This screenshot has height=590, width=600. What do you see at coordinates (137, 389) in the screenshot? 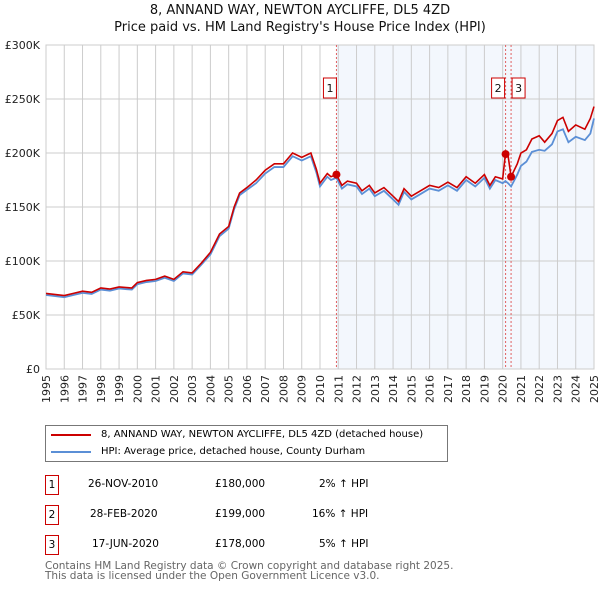
I see `x-tick-label: 2000` at bounding box center [137, 389].